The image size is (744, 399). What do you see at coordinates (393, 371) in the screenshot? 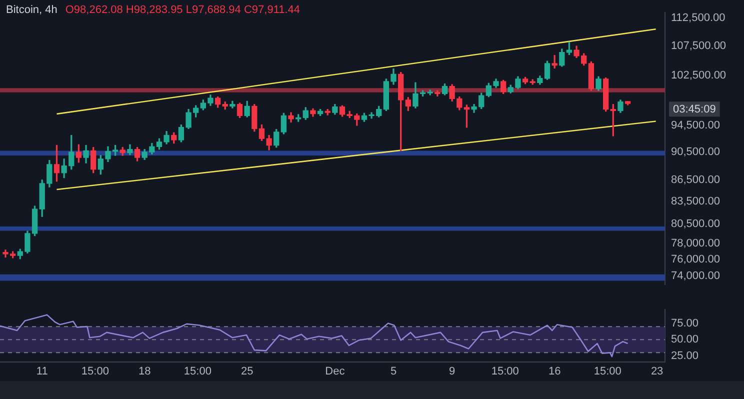
I see `x-tick-label: 5` at bounding box center [393, 371].